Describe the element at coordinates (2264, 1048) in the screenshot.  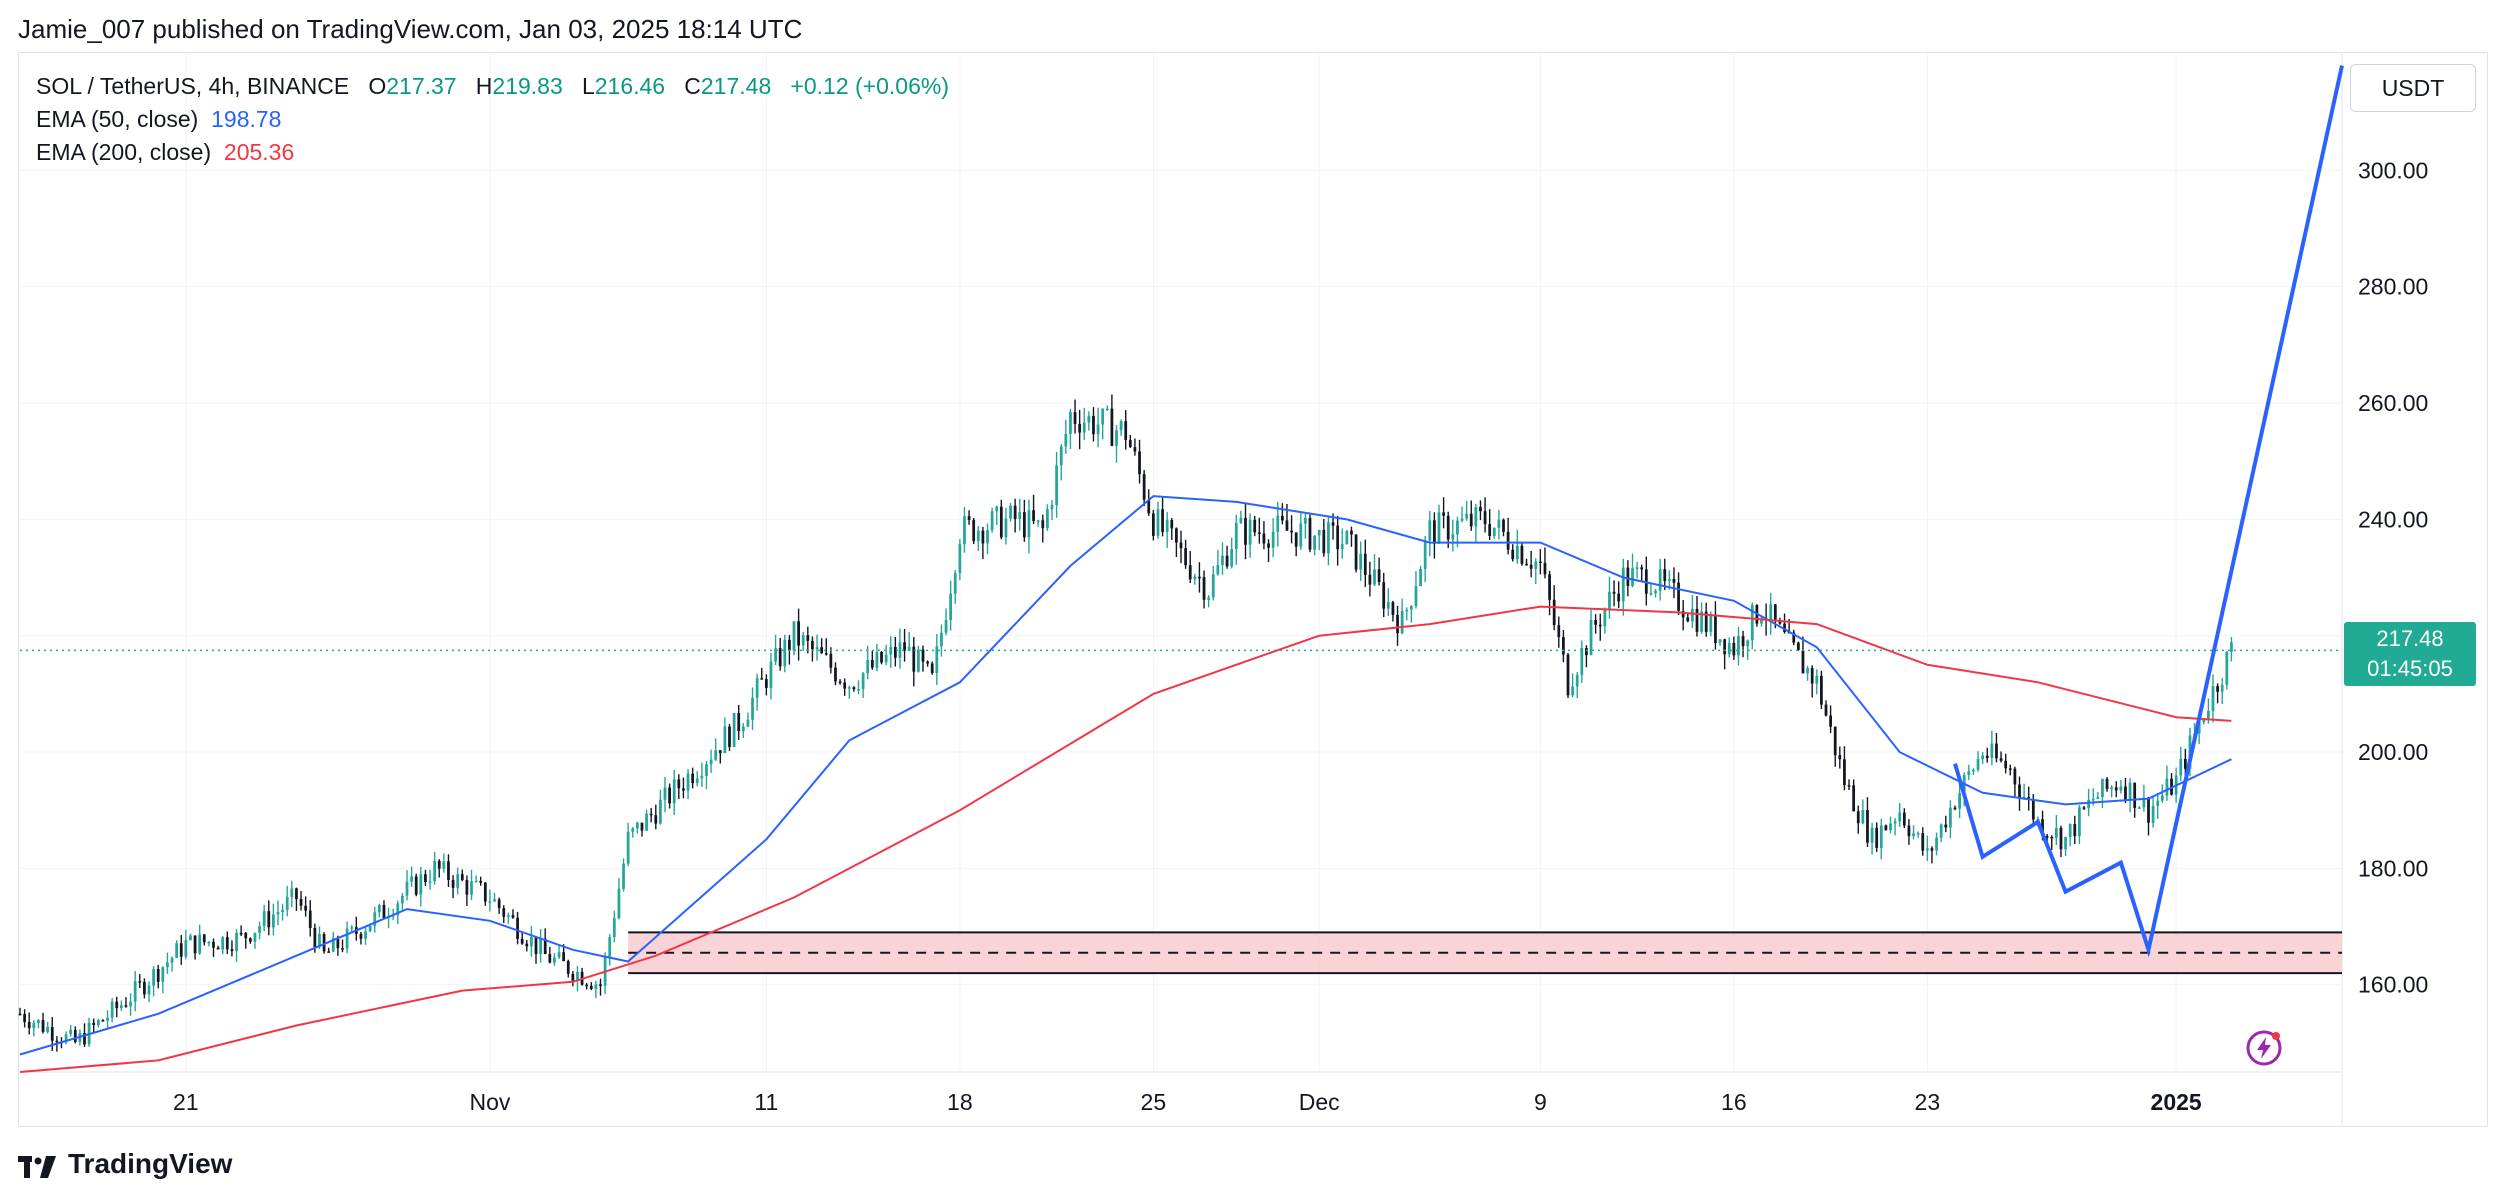
I see `lightning-icon` at that location.